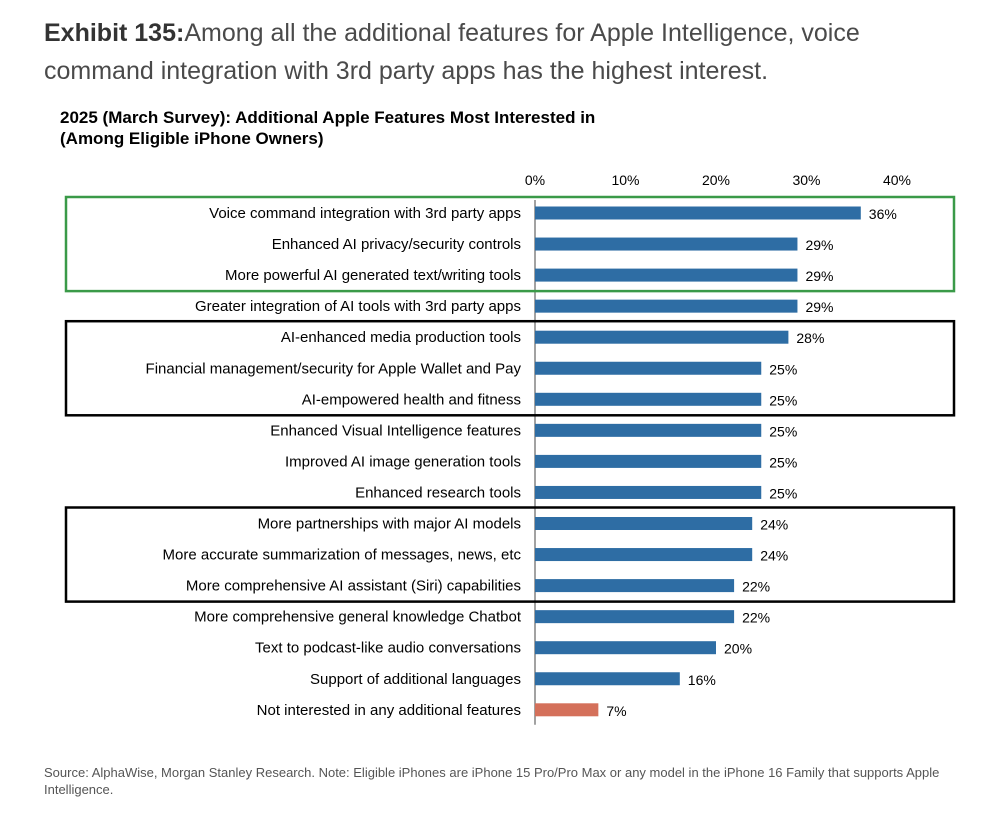 This screenshot has height=816, width=1000. Describe the element at coordinates (616, 711) in the screenshot. I see `data-label: 7%` at that location.